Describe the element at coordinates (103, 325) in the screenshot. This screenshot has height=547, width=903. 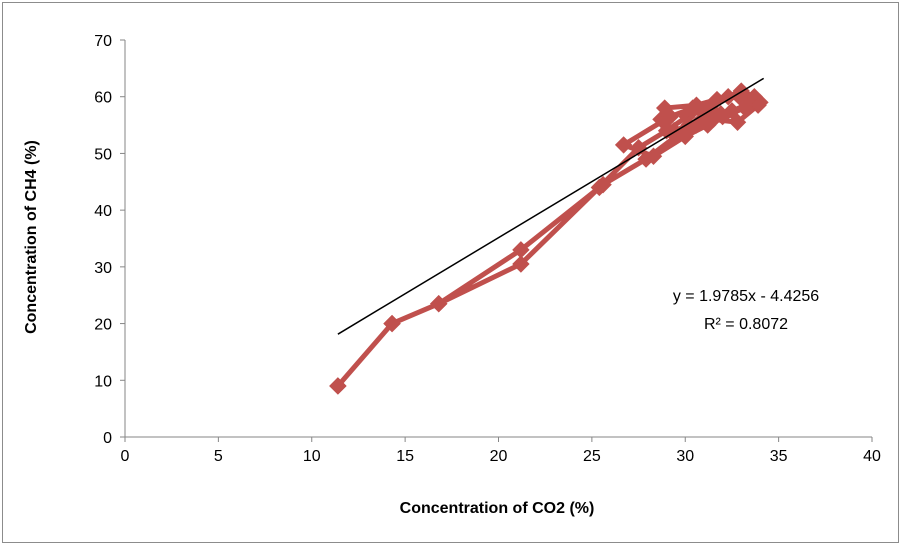
I see `y-tick-label: 20` at that location.